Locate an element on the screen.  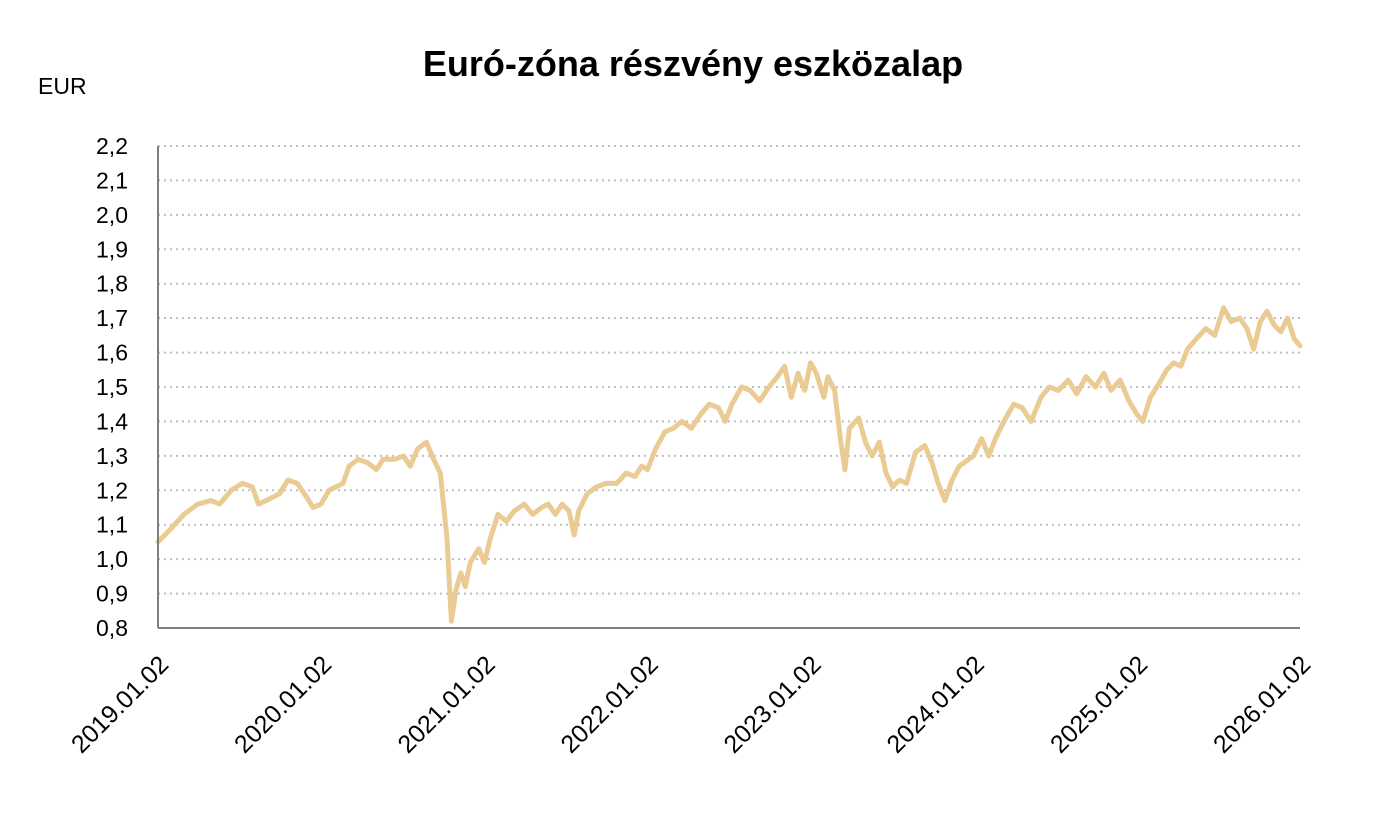
y-tick-label: 1,0 is located at coordinates (112, 559).